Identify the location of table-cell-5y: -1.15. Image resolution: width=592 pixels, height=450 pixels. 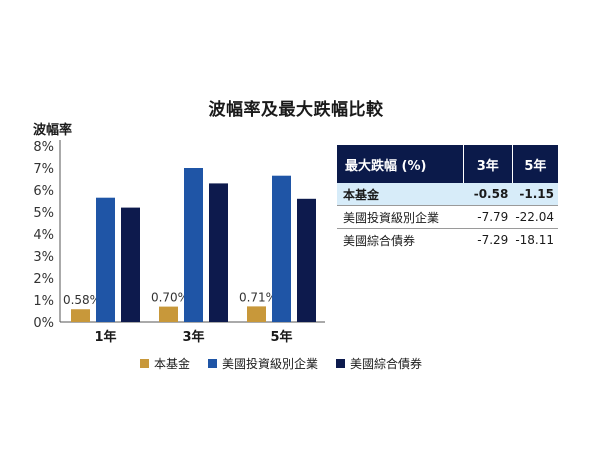
(535, 194).